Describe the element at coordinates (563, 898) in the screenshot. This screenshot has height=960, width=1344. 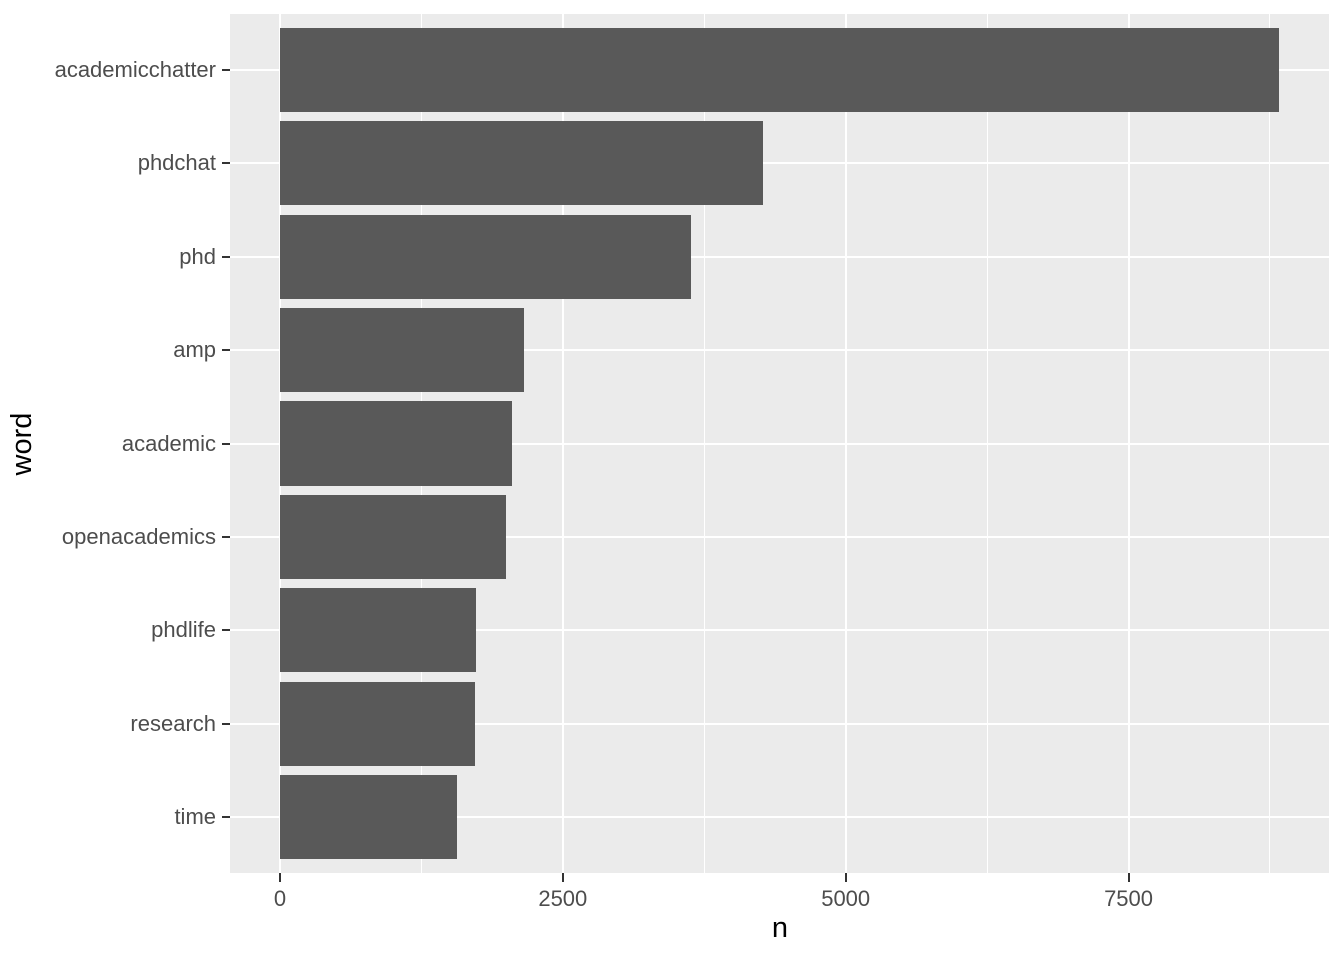
I see `x-tick-label: 2500` at that location.